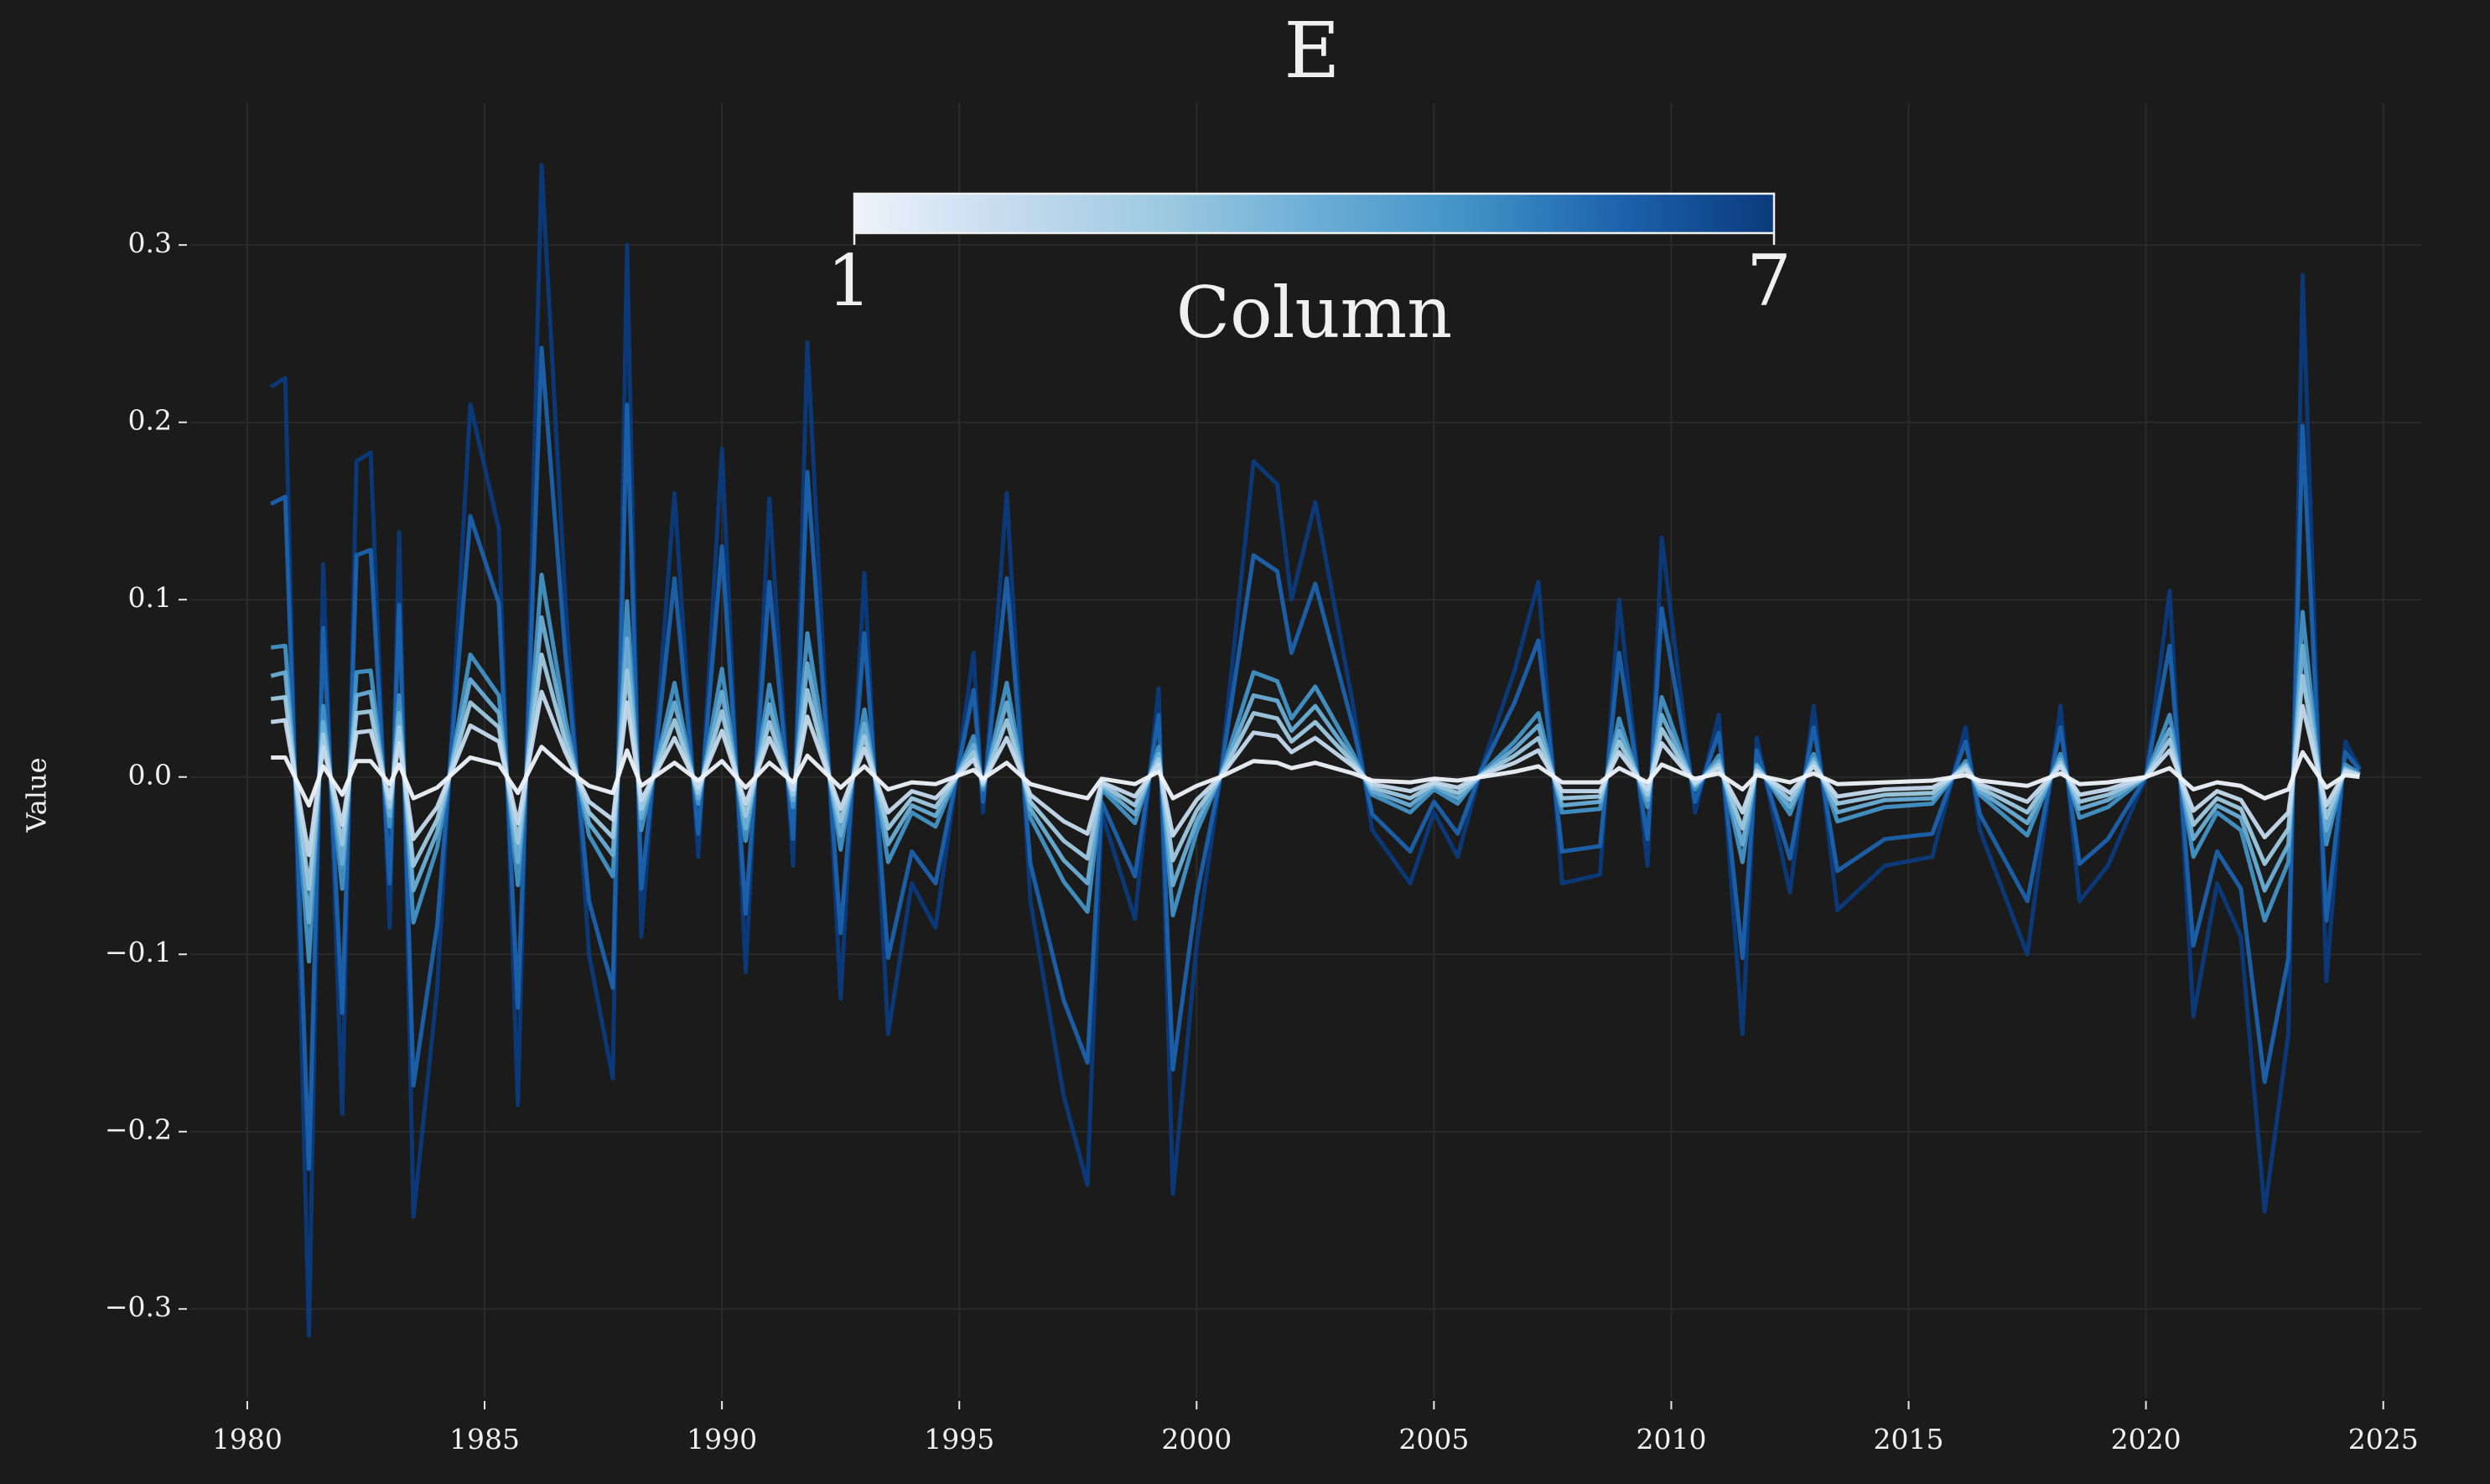 This screenshot has height=1484, width=2490. I want to click on series-line, so click(1315, 776).